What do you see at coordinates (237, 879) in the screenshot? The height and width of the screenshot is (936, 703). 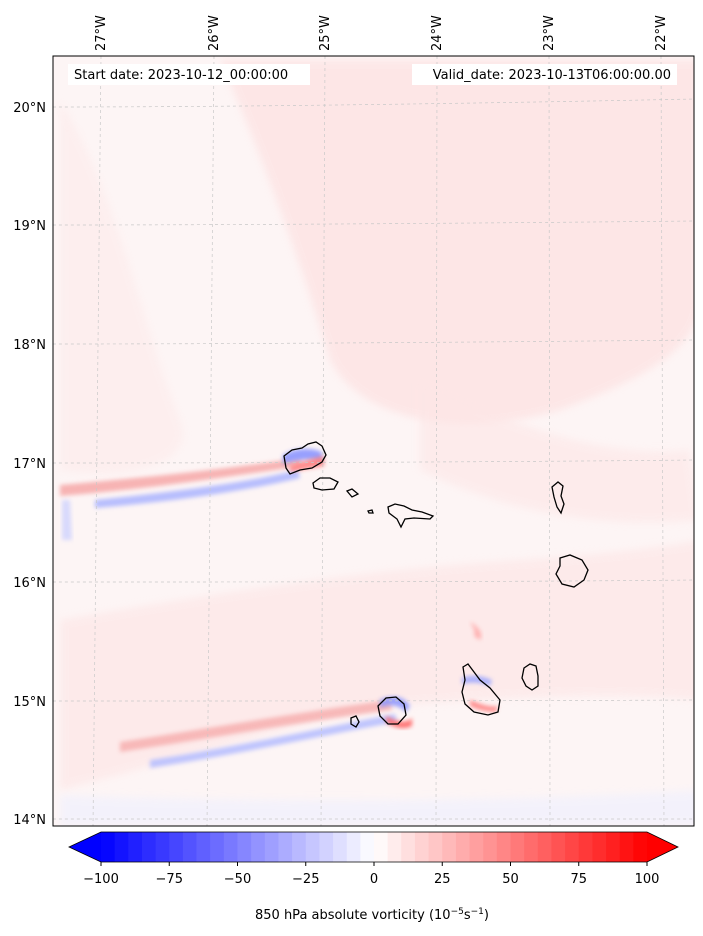 I see `colorbar-tick-label: −50` at bounding box center [237, 879].